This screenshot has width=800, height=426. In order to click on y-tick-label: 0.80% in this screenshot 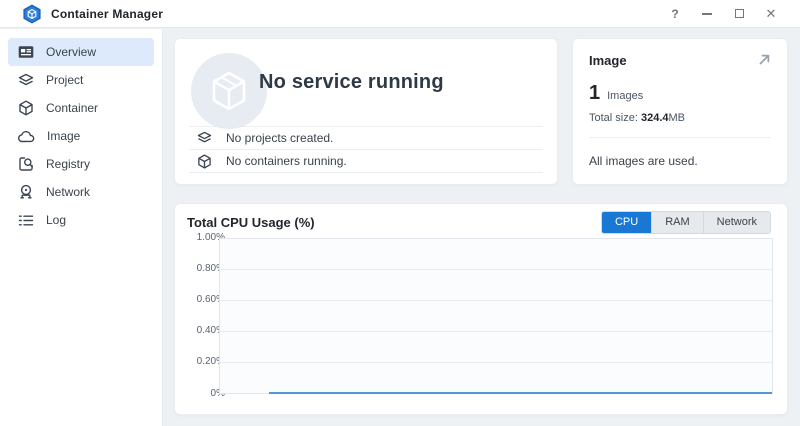, I will do `click(210, 268)`.